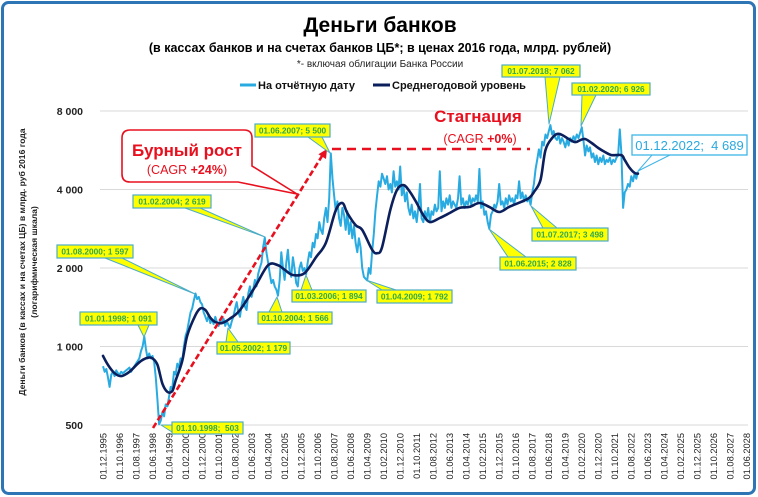 This screenshot has height=497, width=758. What do you see at coordinates (186, 456) in the screenshot?
I see `x-tick-label: 01.02.2000` at bounding box center [186, 456].